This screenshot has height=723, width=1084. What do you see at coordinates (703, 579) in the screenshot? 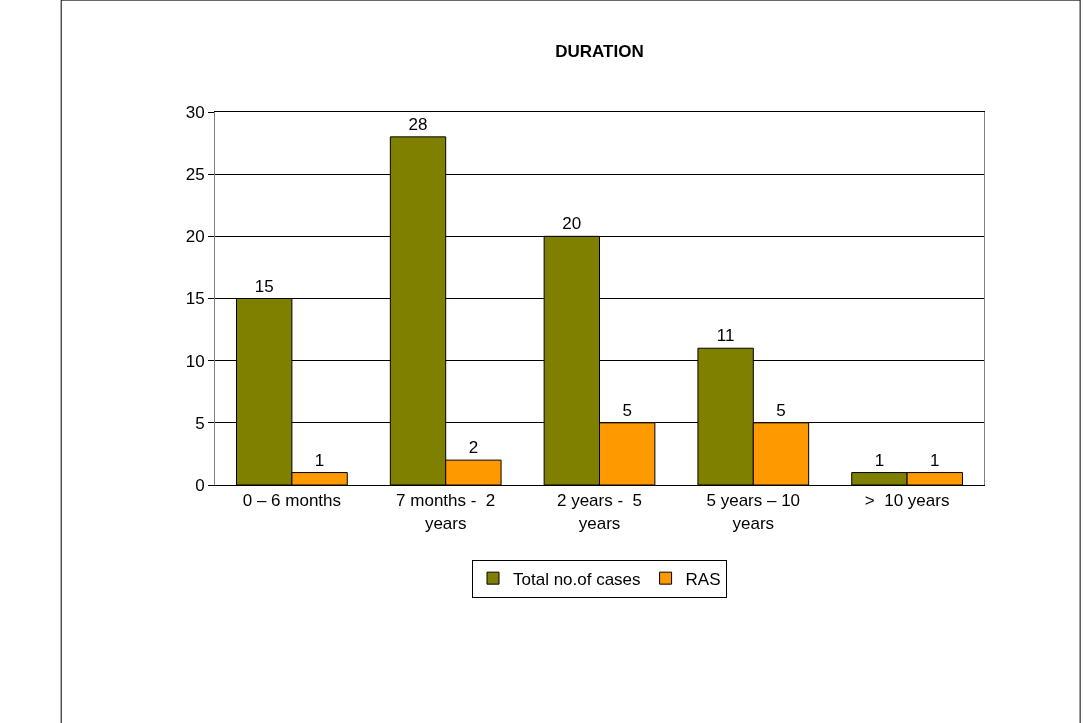
I see `legend-label: RAS` at bounding box center [703, 579].